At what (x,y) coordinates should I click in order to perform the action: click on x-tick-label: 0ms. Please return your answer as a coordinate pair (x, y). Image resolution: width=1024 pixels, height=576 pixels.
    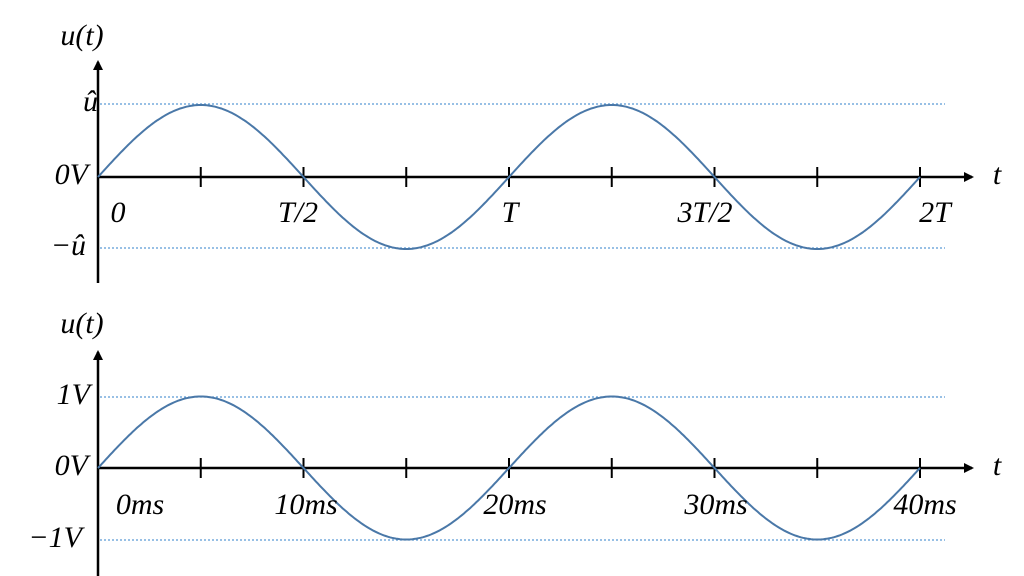
    Looking at the image, I should click on (140, 504).